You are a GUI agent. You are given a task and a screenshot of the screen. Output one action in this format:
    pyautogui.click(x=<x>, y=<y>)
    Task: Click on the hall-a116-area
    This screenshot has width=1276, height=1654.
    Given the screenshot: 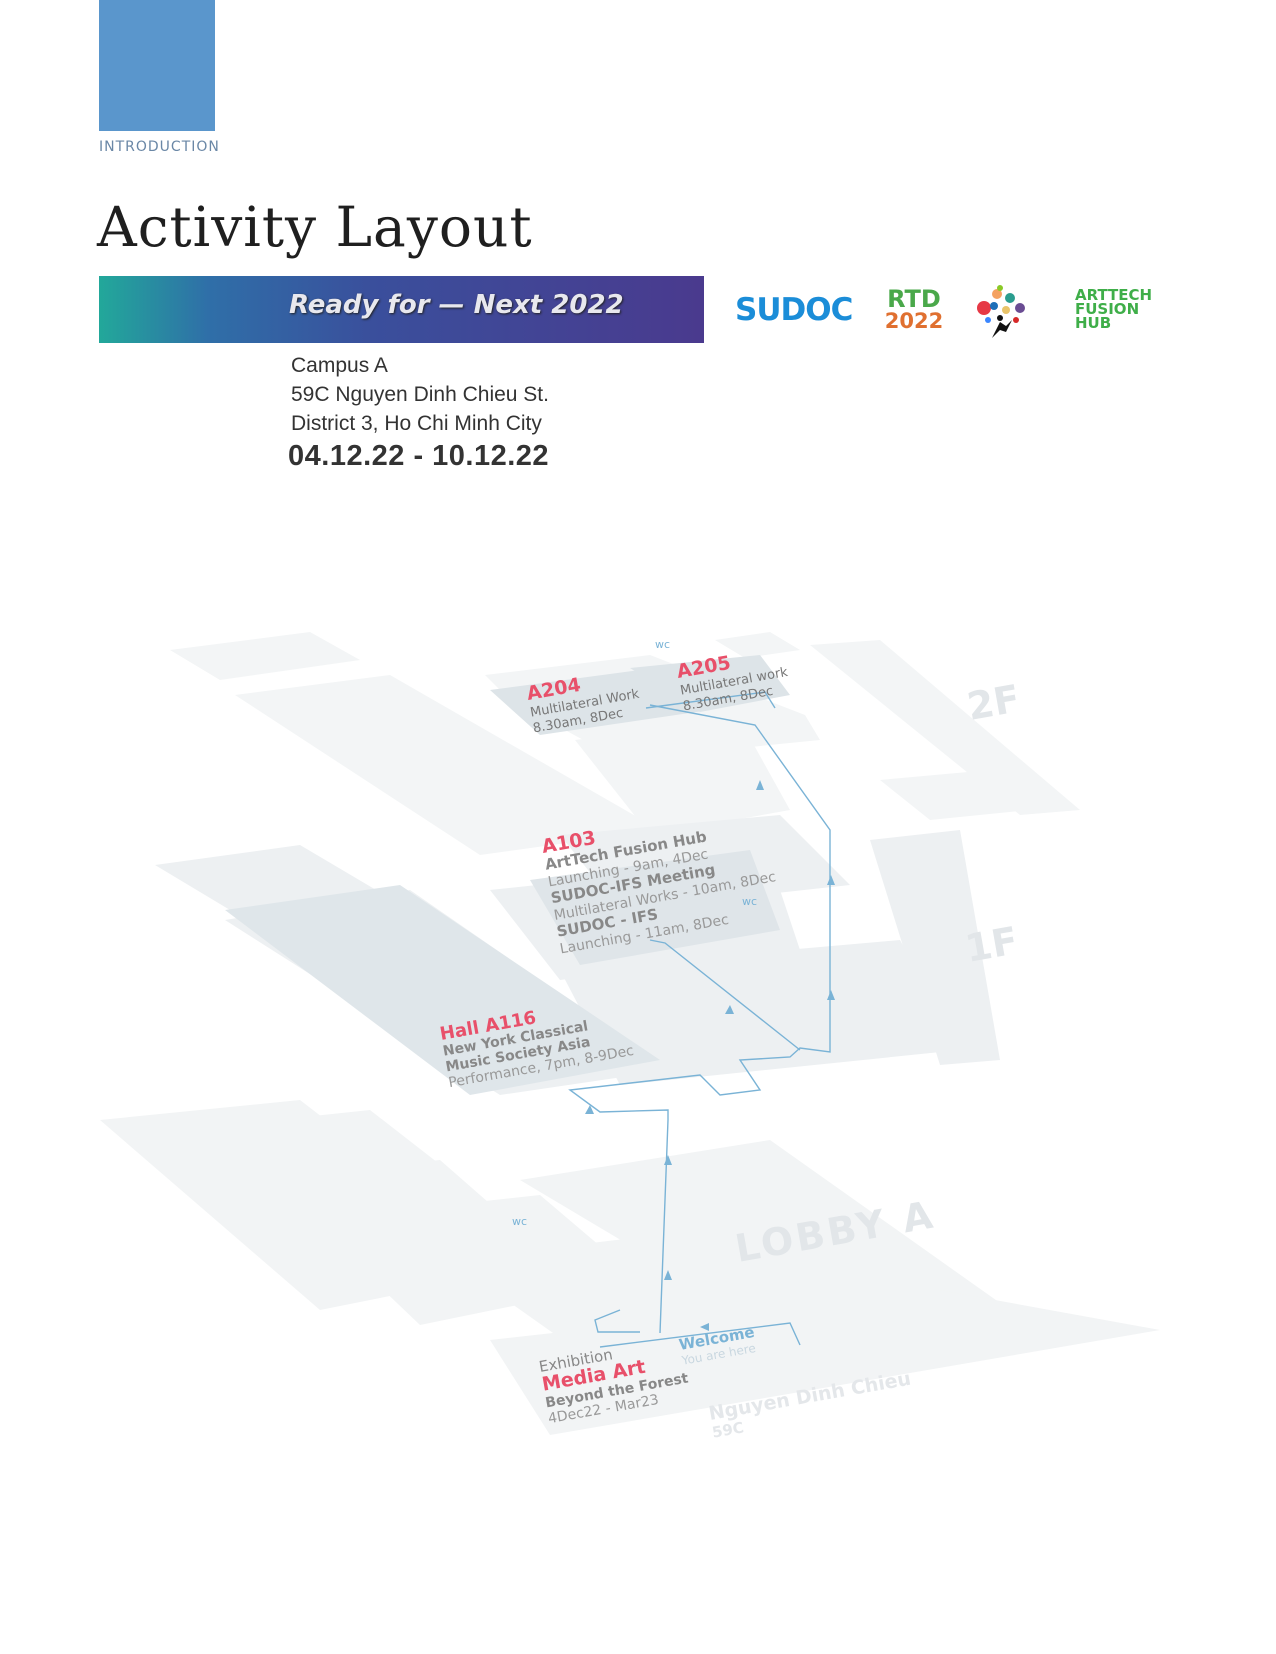 What is the action you would take?
    pyautogui.click(x=442, y=990)
    